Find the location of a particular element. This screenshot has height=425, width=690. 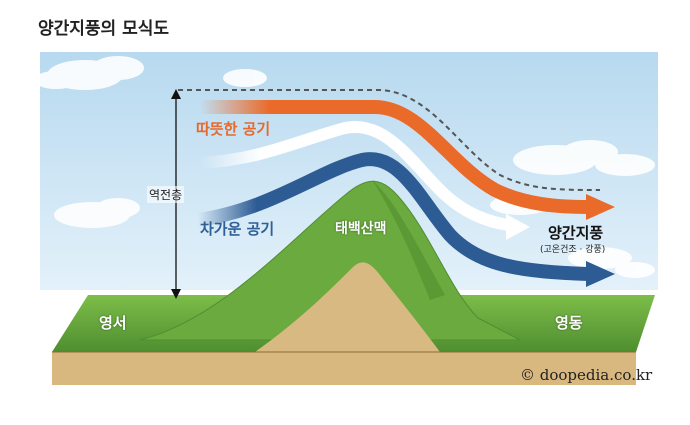

east-region-label: 영동 is located at coordinates (569, 323).